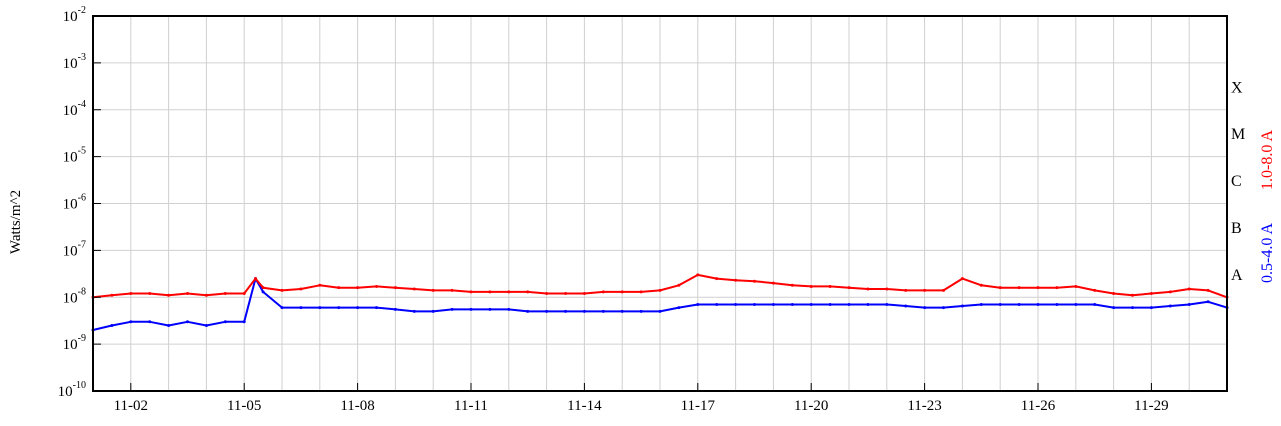  Describe the element at coordinates (244, 406) in the screenshot. I see `x-tick-label: 11-05` at that location.